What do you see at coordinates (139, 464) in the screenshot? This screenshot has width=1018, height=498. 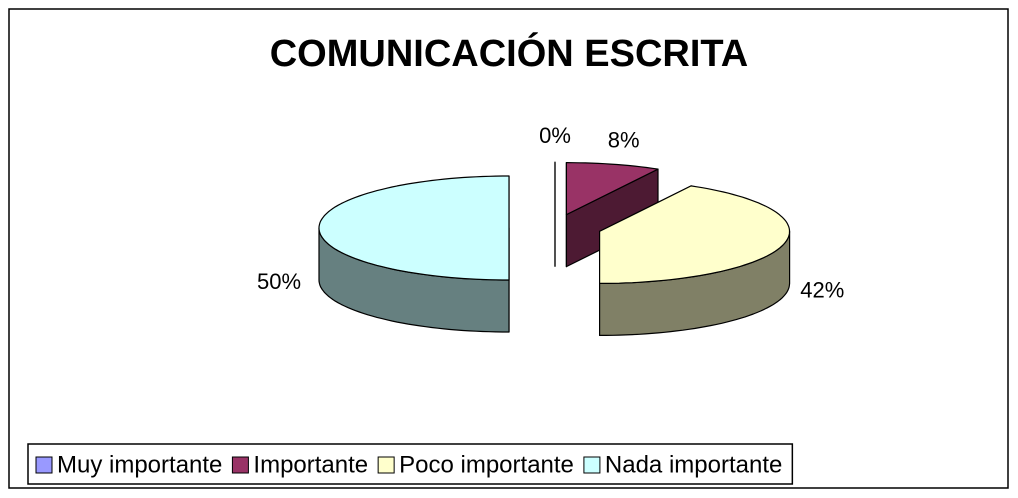 I see `legend-label: Muy importante` at bounding box center [139, 464].